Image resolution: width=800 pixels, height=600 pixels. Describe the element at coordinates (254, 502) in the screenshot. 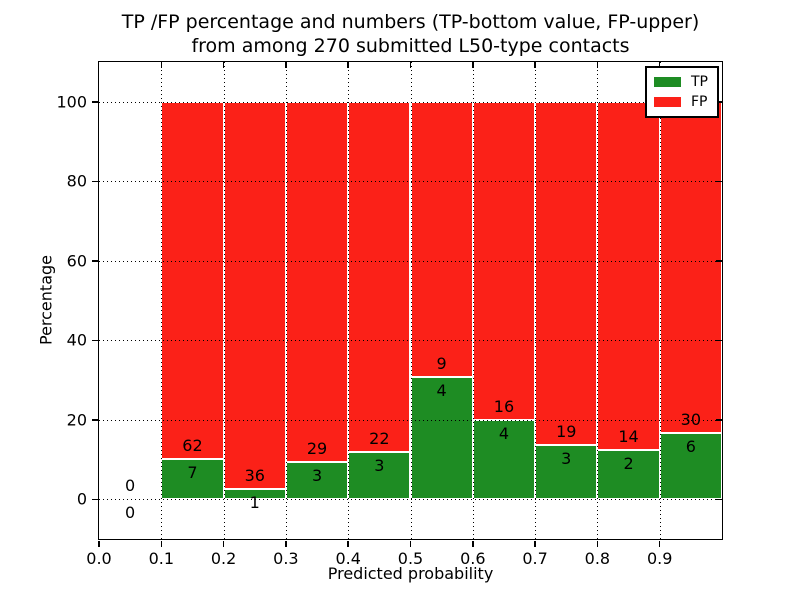

I see `bar-count-label-tp: 1` at that location.